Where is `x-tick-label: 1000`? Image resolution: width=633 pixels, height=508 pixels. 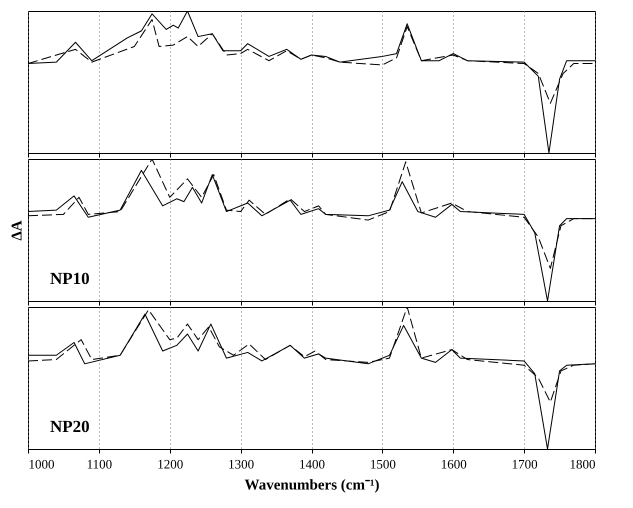
x-tick-label: 1000 is located at coordinates (41, 464).